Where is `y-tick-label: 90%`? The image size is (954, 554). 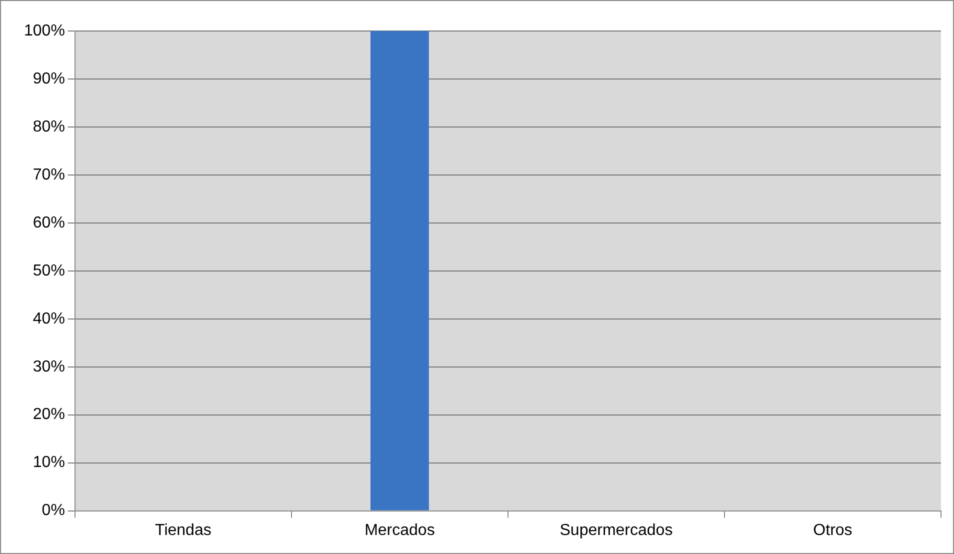
y-tick-label: 90% is located at coordinates (48, 79).